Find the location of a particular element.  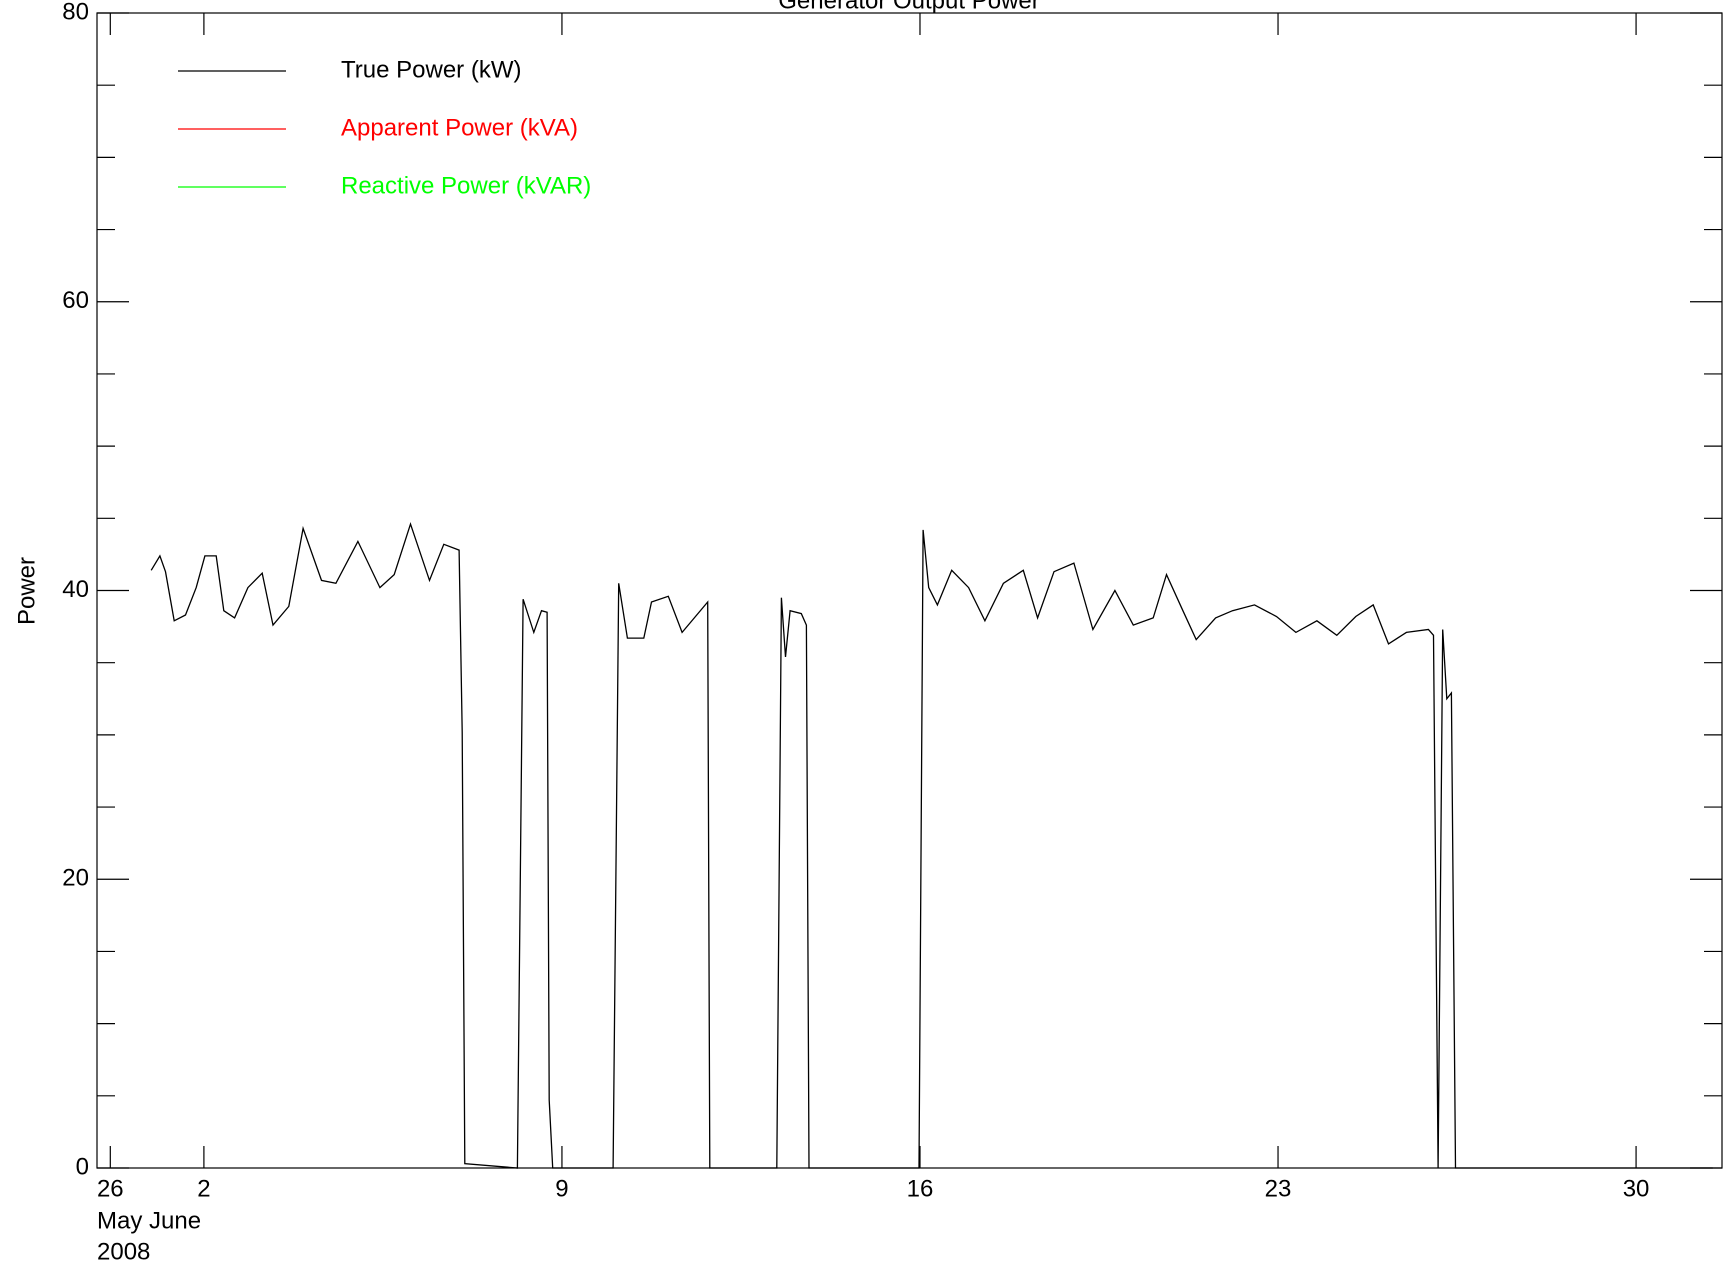

chart-title: Generator Output Power is located at coordinates (908, 7).